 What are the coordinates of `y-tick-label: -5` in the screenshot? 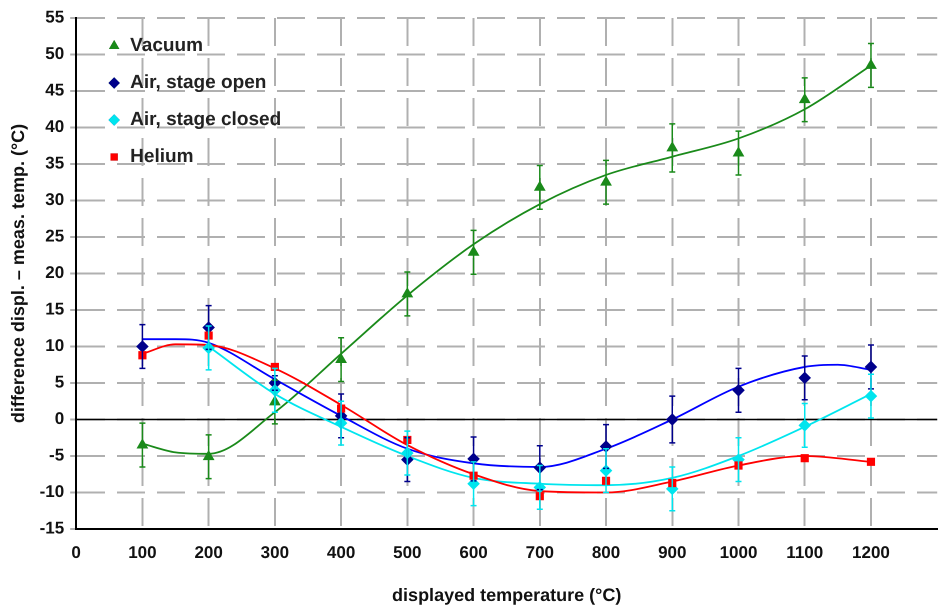 It's located at (56, 455).